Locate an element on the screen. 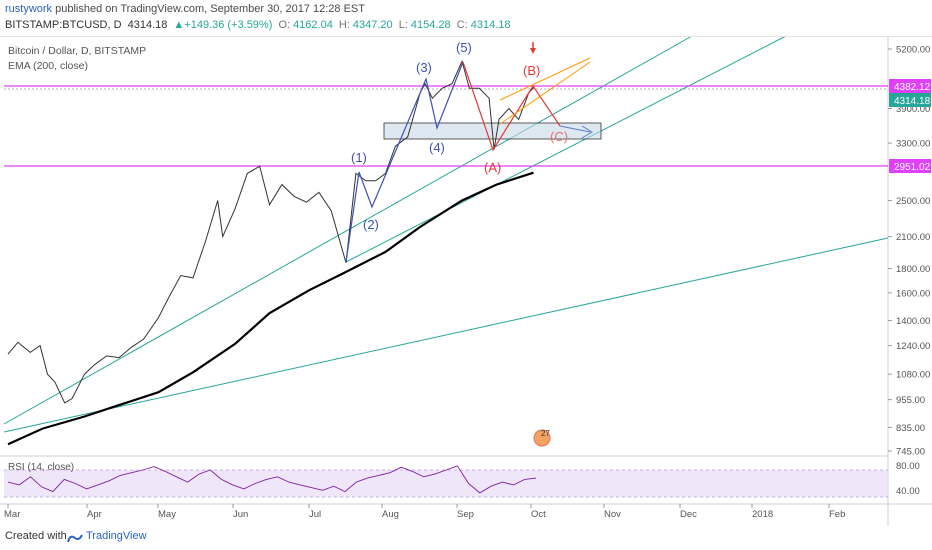 This screenshot has height=550, width=932. wave-label-c: (C) is located at coordinates (559, 136).